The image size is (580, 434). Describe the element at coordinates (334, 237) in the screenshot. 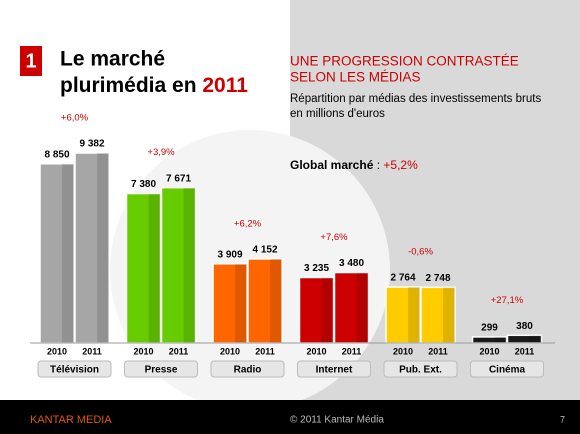

I see `growth-label: +7,6%` at that location.